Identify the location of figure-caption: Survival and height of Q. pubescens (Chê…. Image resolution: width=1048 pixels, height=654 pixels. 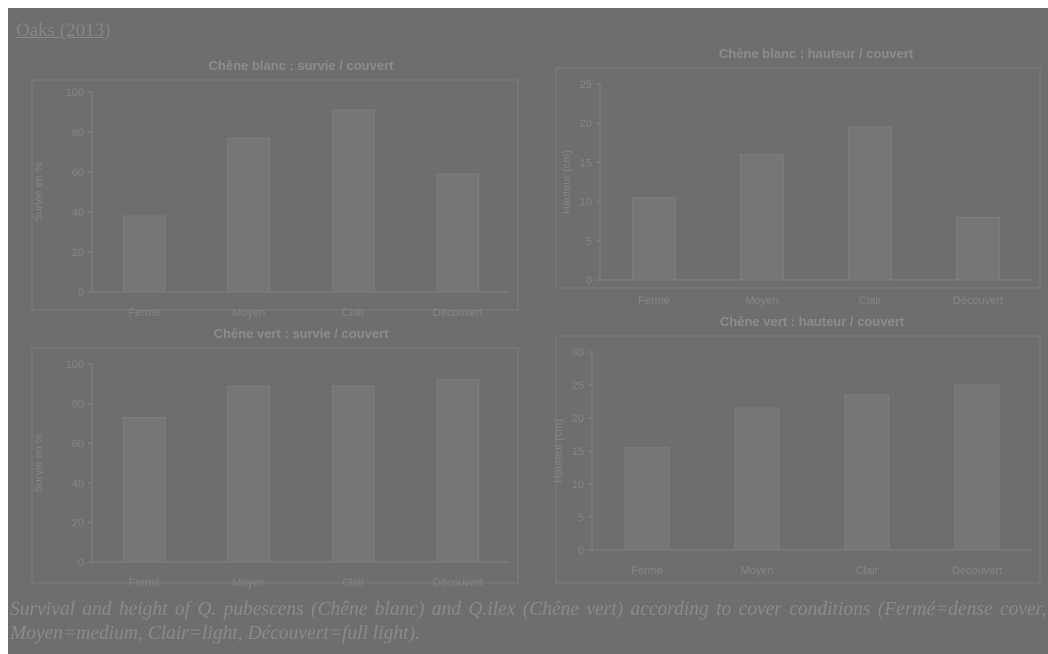
(528, 621).